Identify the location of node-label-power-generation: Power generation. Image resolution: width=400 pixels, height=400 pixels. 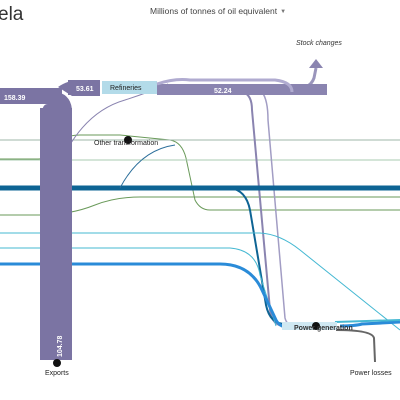
(323, 328).